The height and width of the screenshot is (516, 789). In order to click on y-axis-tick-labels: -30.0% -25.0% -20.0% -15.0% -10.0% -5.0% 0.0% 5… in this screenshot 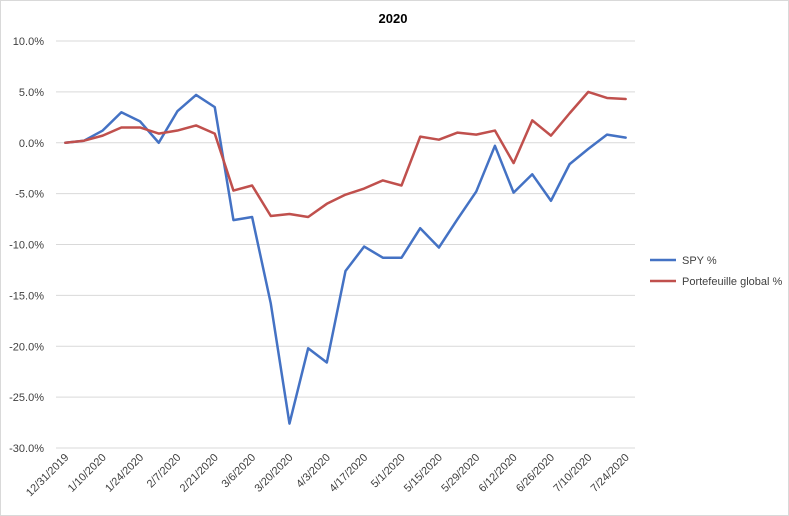, I will do `click(26, 245)`.